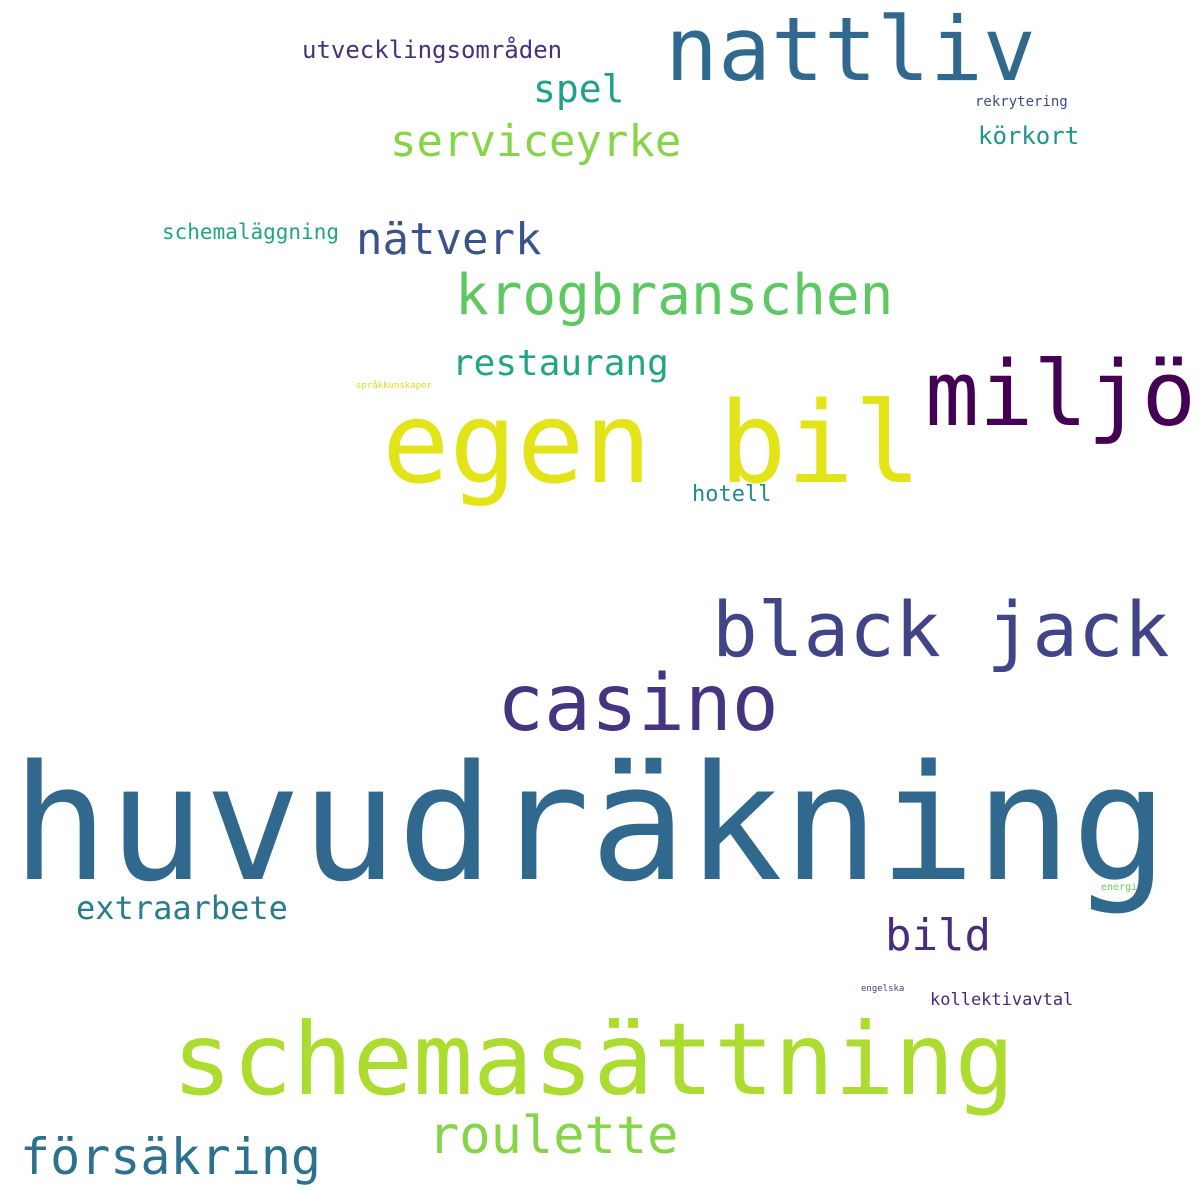 This screenshot has width=1200, height=1200. Describe the element at coordinates (1119, 887) in the screenshot. I see `word-energi: energi` at that location.